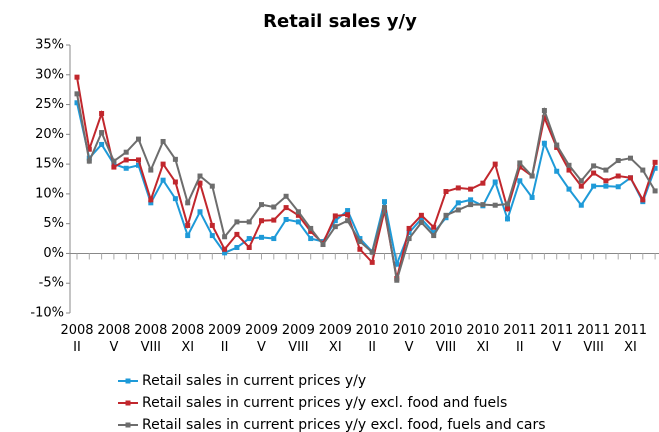 The height and width of the screenshot is (432, 659). What do you see at coordinates (49, 193) in the screenshot?
I see `y-tick-label: 10%` at bounding box center [49, 193].